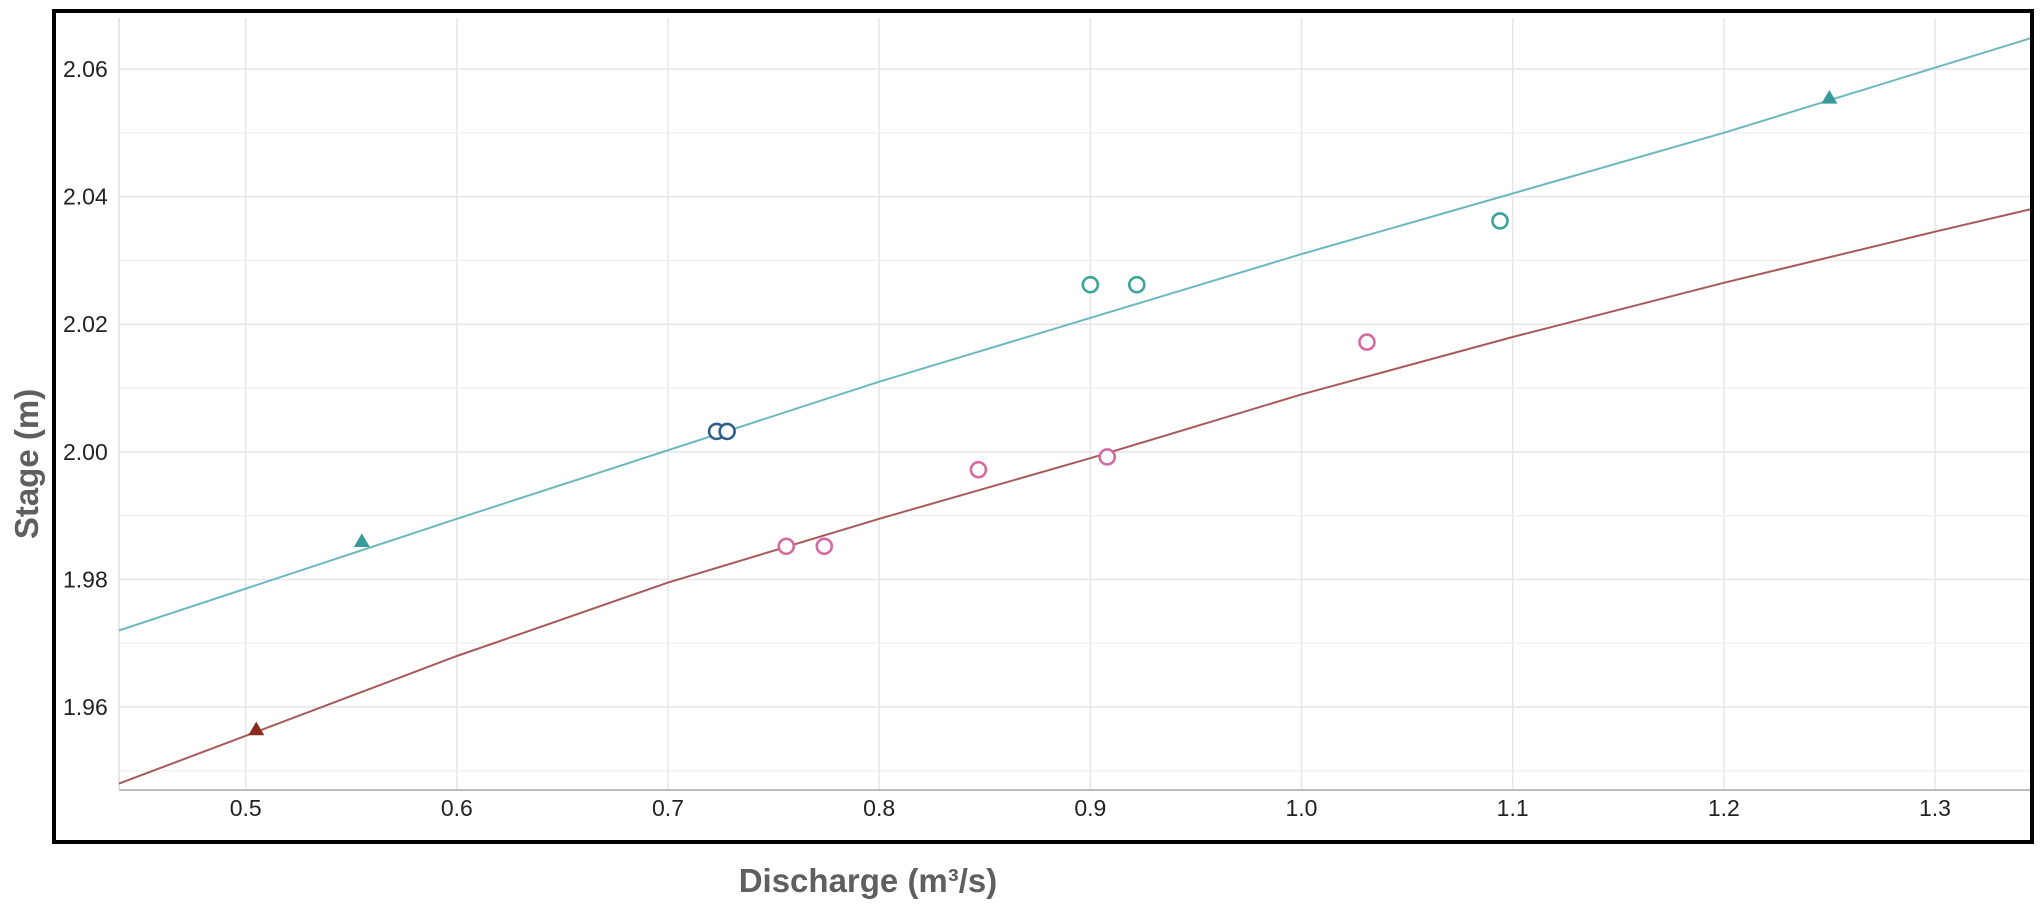  Describe the element at coordinates (457, 808) in the screenshot. I see `x-tick-label: 0.6` at that location.